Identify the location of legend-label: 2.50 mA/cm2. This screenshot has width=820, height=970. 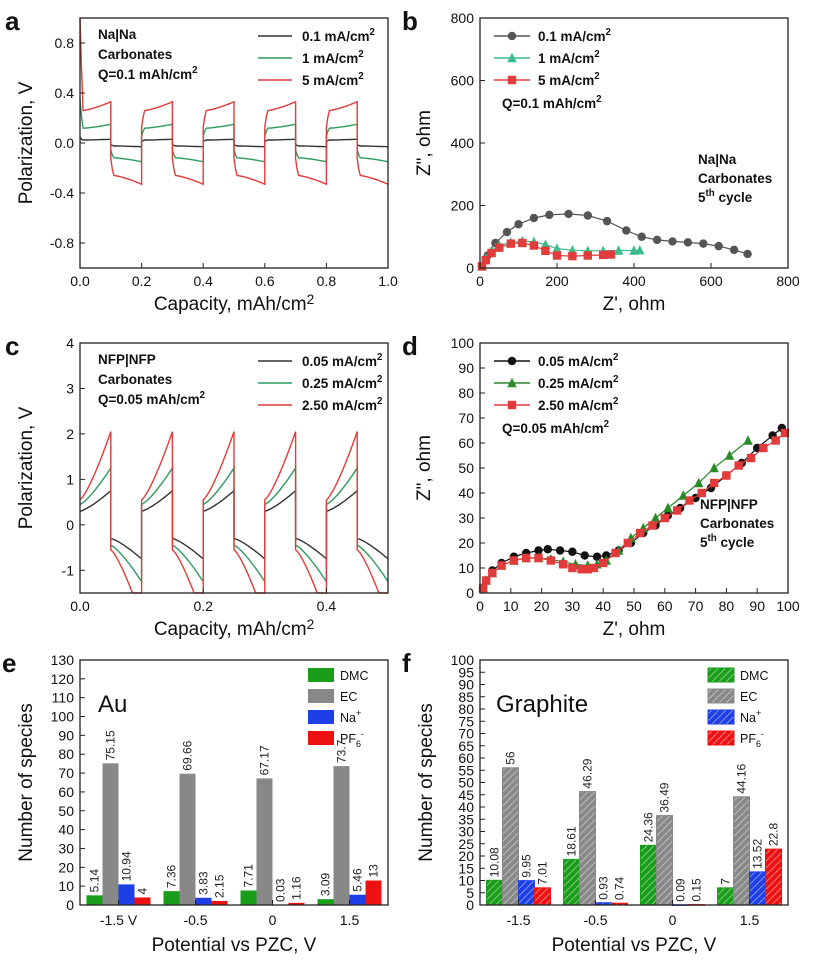
(578, 404).